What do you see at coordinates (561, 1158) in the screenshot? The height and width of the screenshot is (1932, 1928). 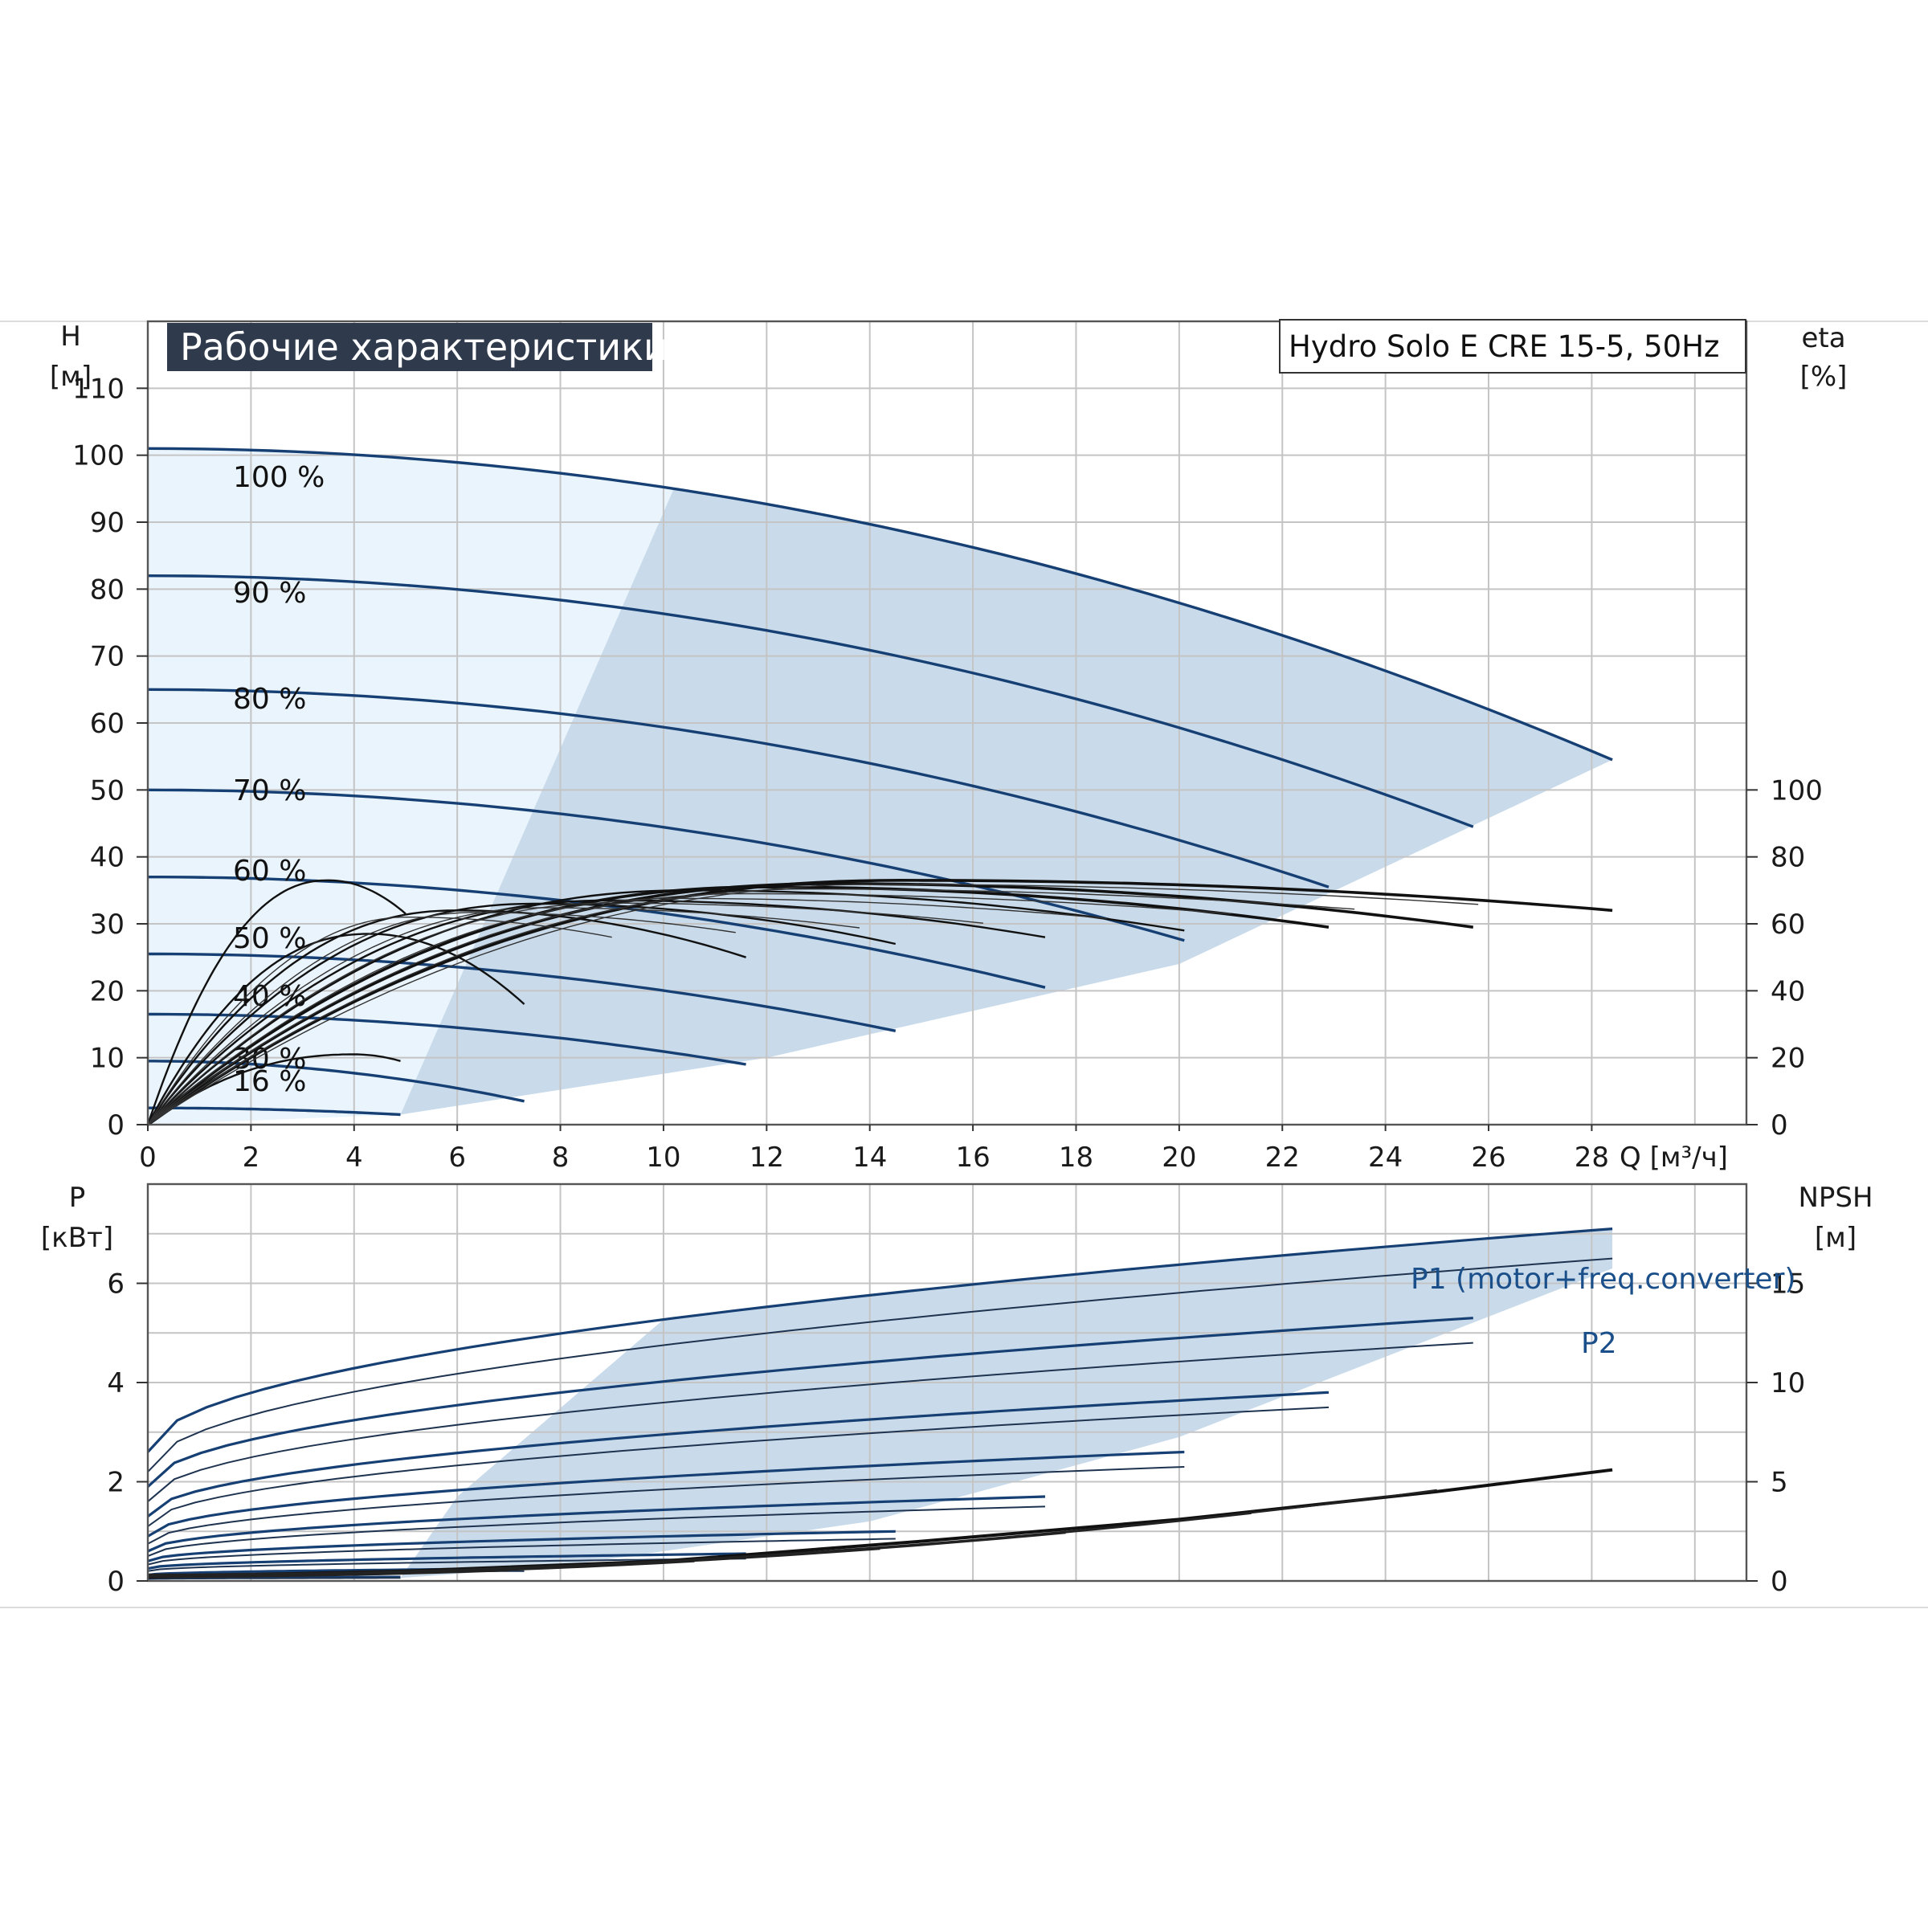 I see `x-tick-label: 8` at bounding box center [561, 1158].